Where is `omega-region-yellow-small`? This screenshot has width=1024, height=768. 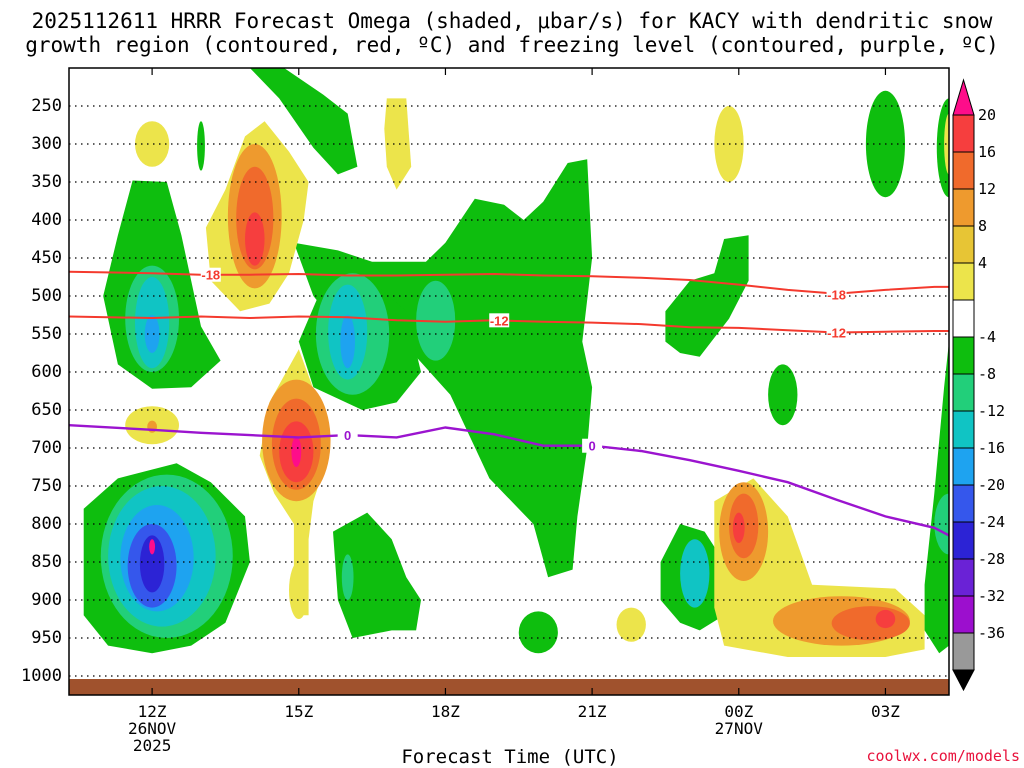
omega-region-yellow-small is located at coordinates (152, 144).